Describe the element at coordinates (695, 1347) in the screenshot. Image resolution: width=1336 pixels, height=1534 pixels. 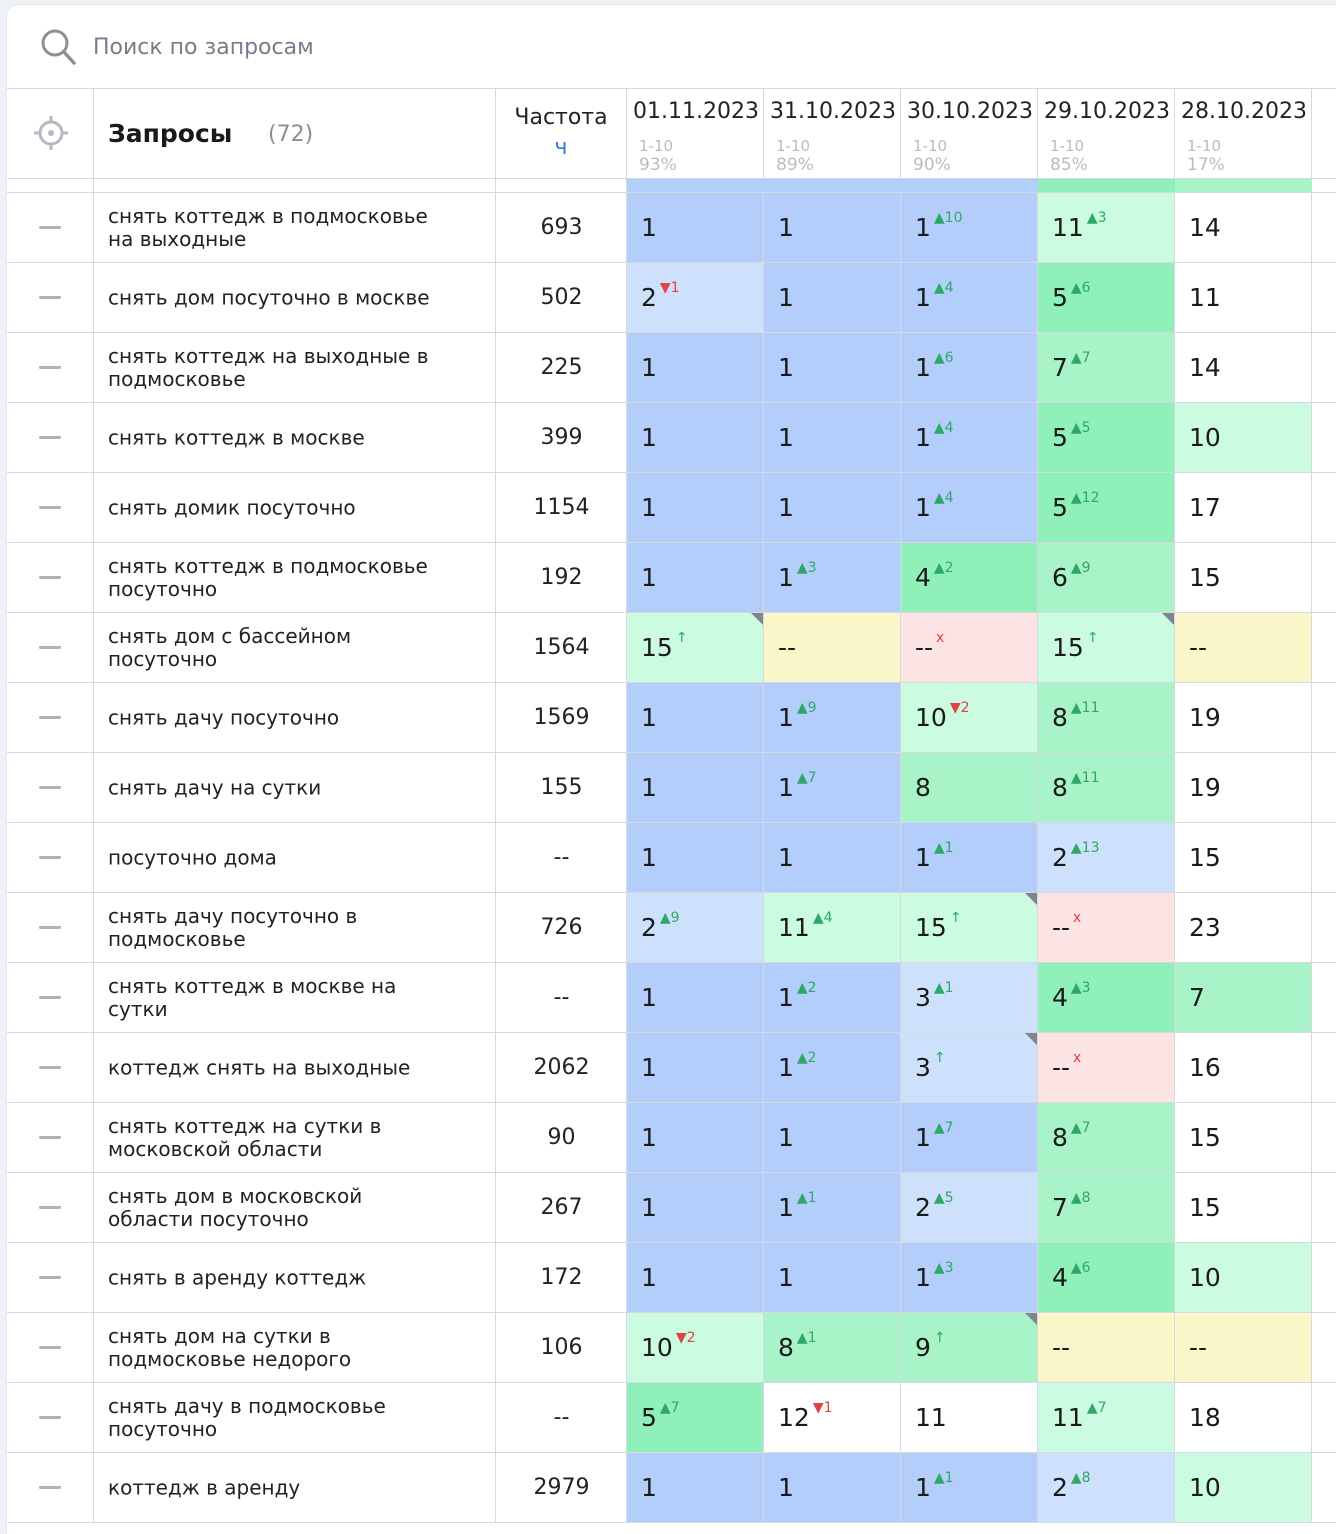
I see `position-cell: 10 ▼2` at that location.